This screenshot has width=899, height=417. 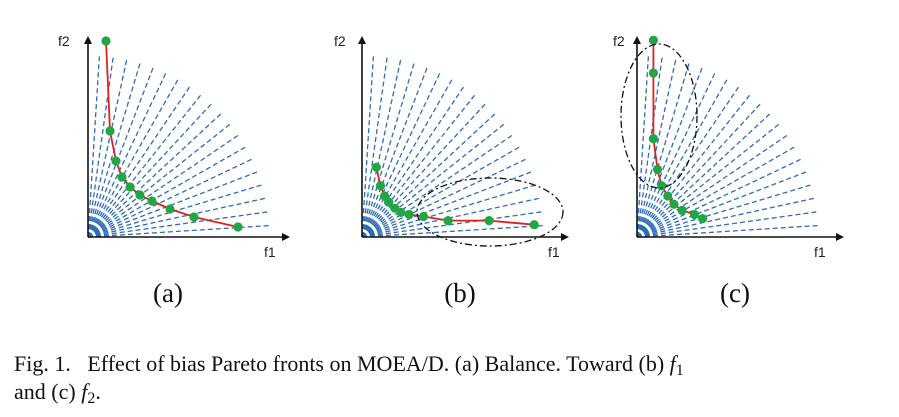 I want to click on caption-text-part2: and (c), so click(x=45, y=391).